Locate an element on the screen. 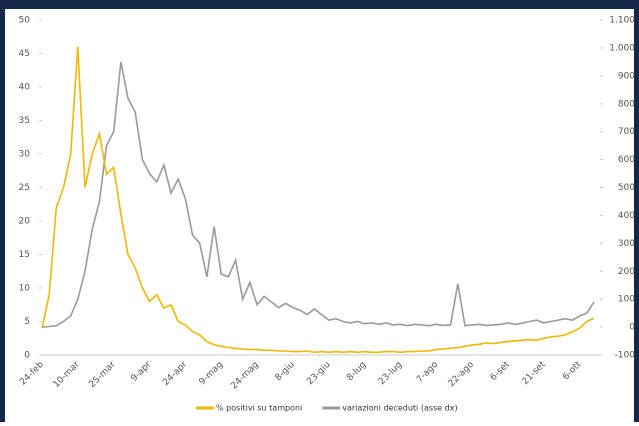 Image resolution: width=639 pixels, height=426 pixels. legend-label: variazioni deceduti (asse dx) is located at coordinates (399, 408).